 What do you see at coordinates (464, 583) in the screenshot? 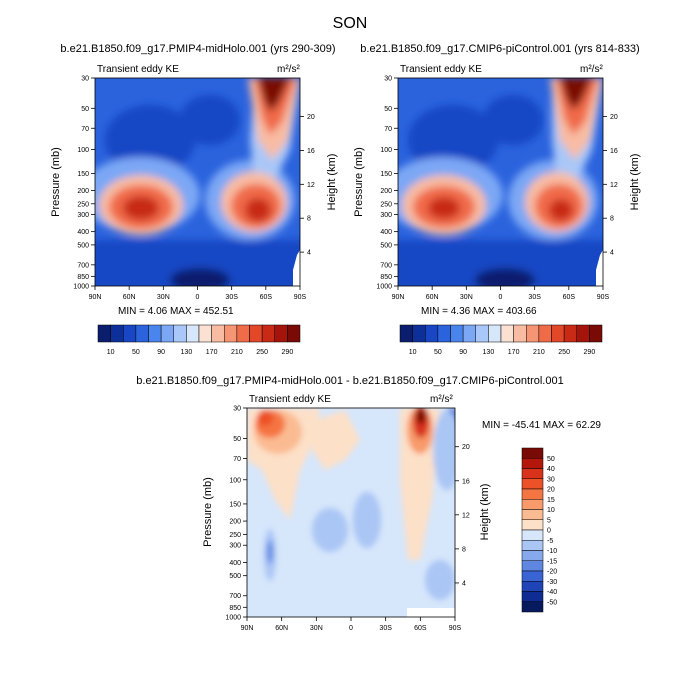
I see `panel-diff-htick-label: 4` at bounding box center [464, 583].